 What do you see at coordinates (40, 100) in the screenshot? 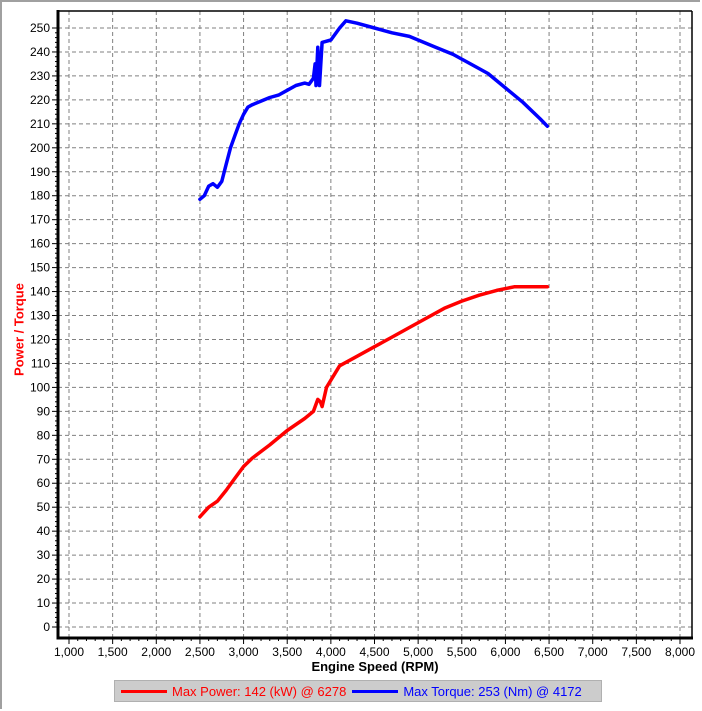
I see `y-tick-label: 220` at bounding box center [40, 100].